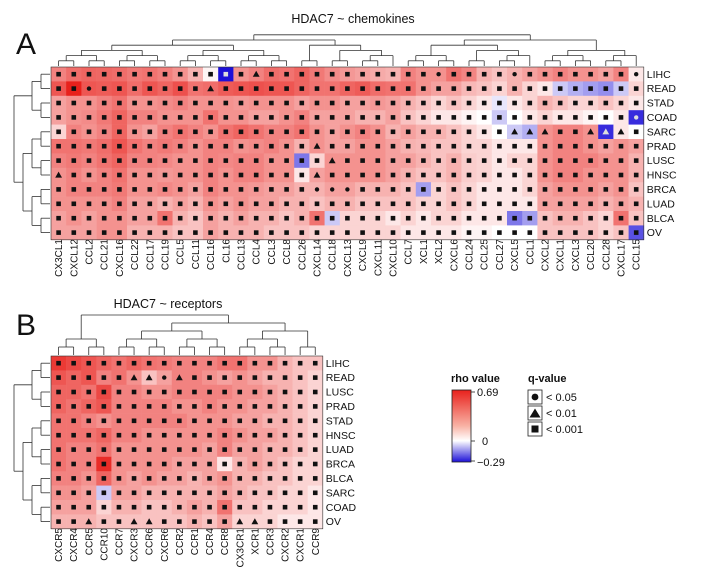 The image size is (705, 586). I want to click on q-legend-label-005: < 0.05, so click(561, 398).